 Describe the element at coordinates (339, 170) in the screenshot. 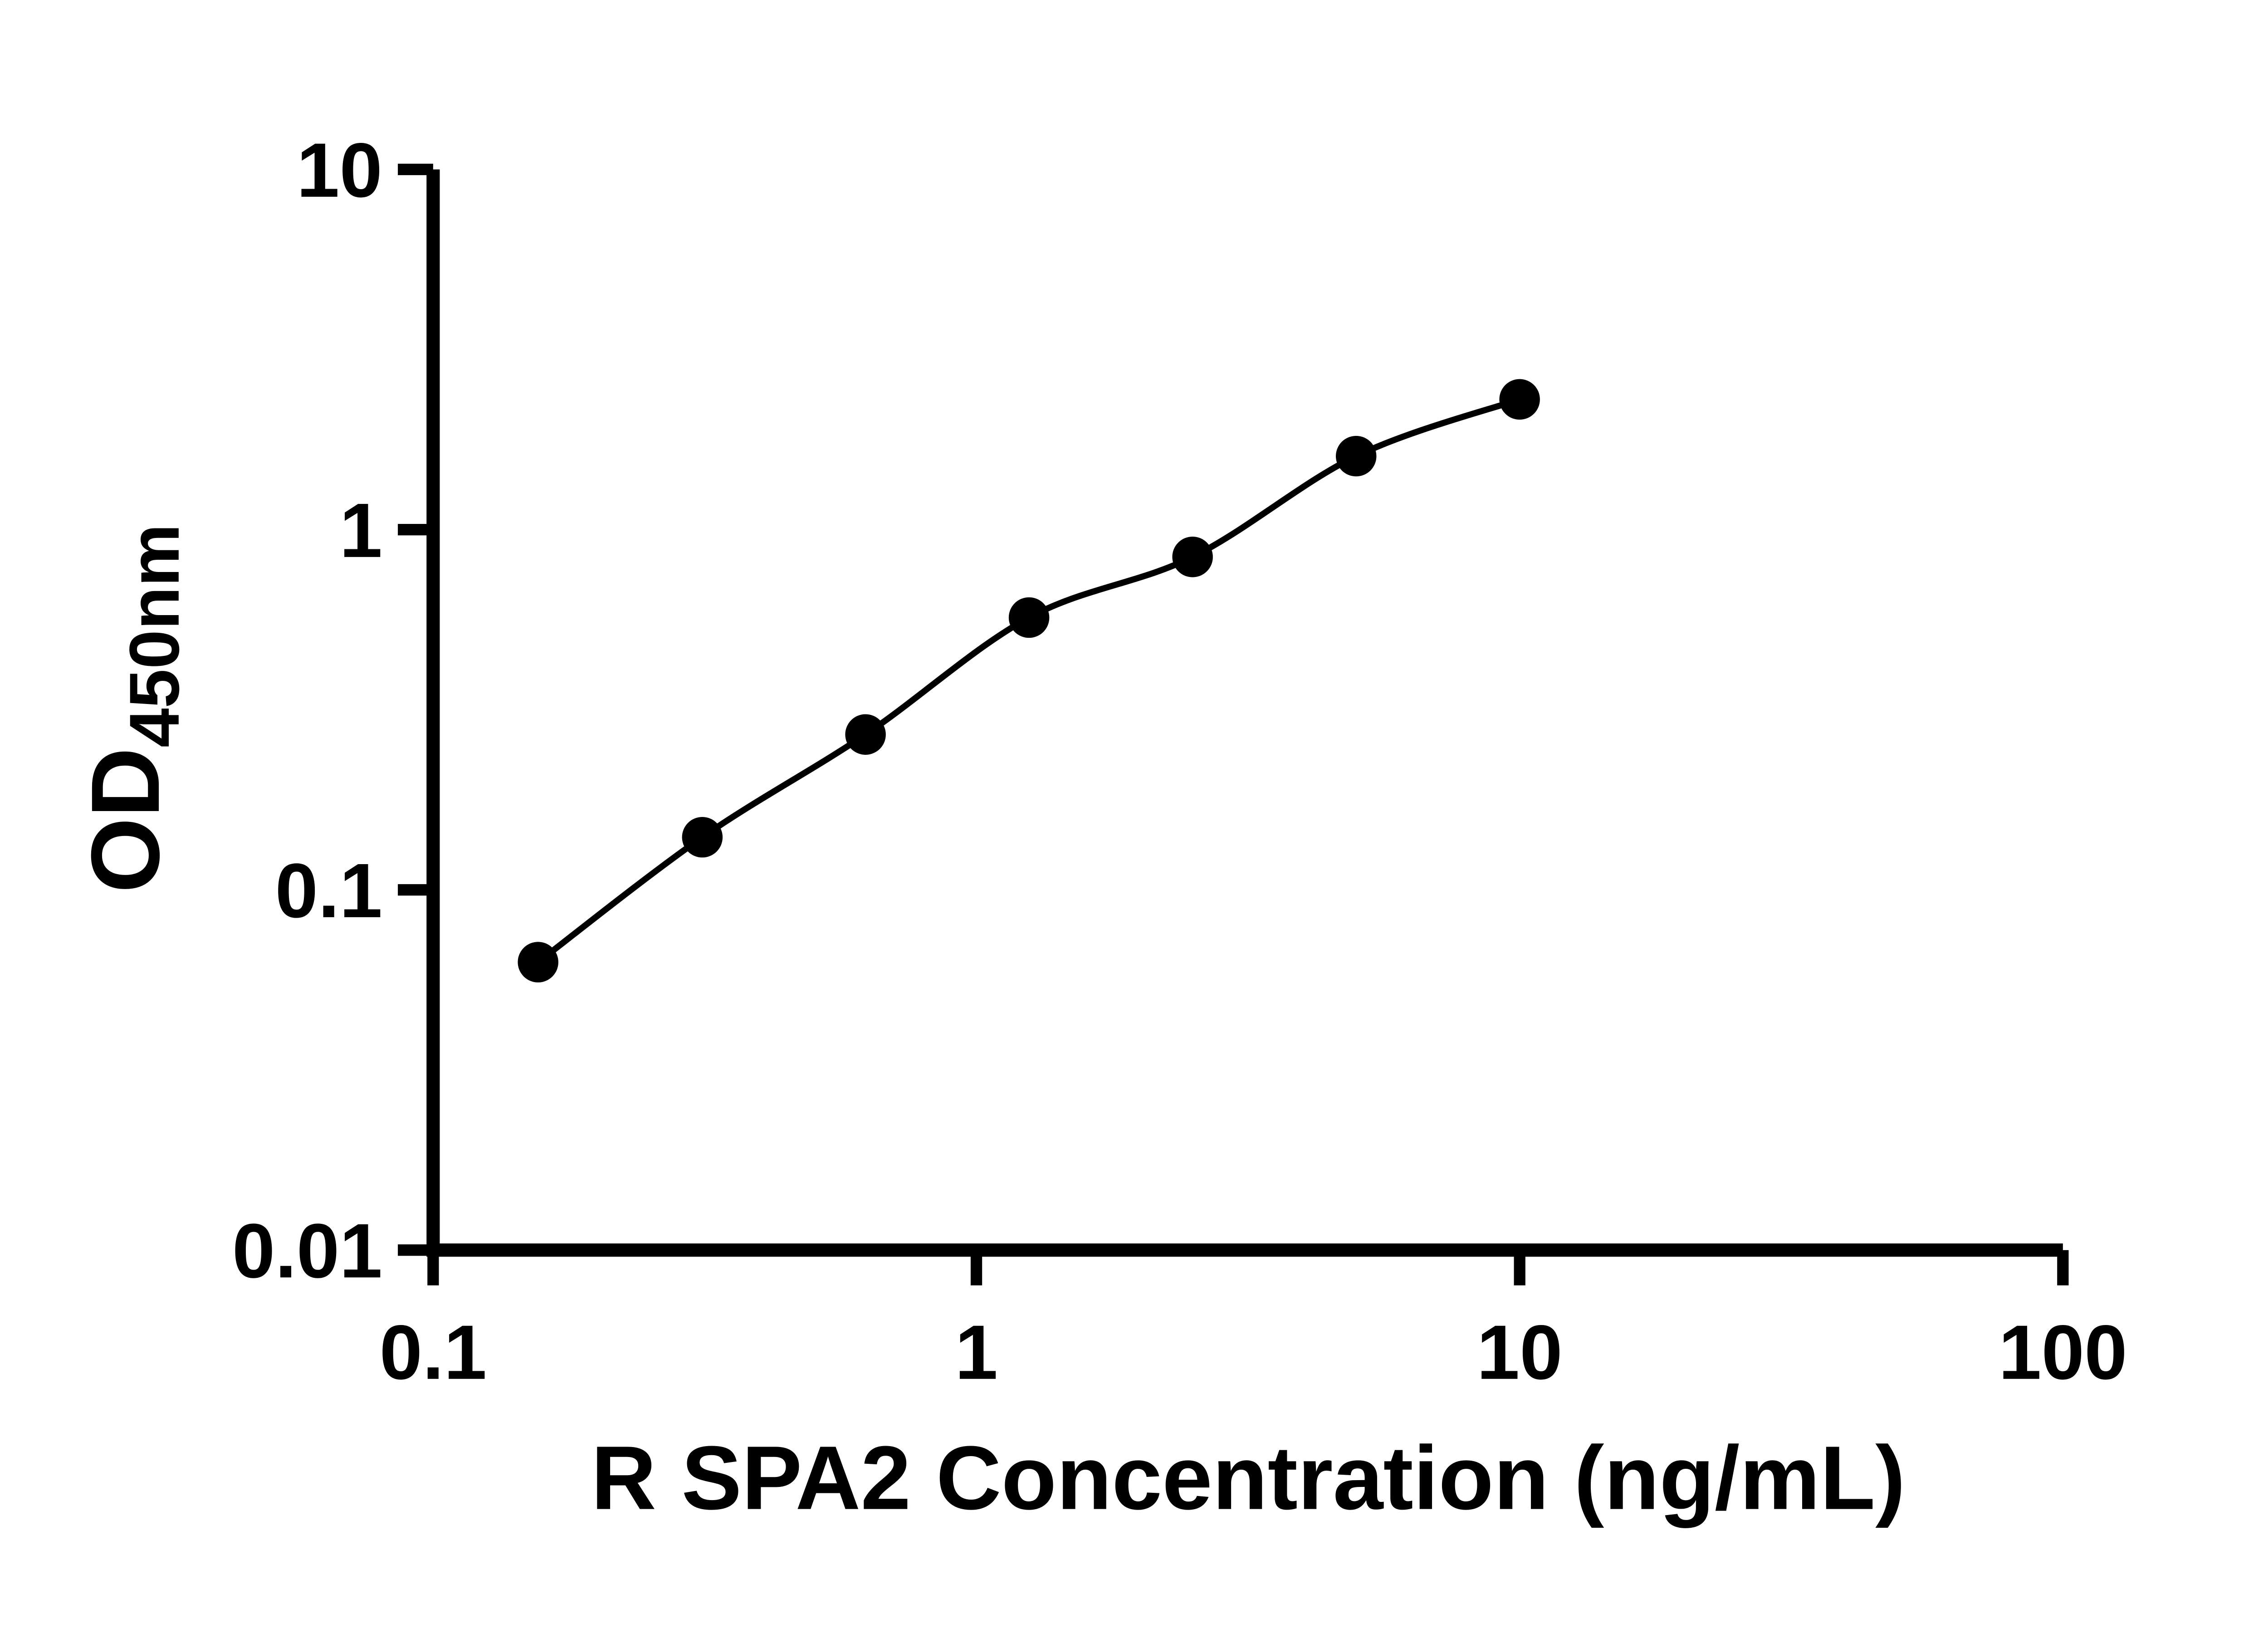

I see `y-axis-tick-label: 10` at that location.